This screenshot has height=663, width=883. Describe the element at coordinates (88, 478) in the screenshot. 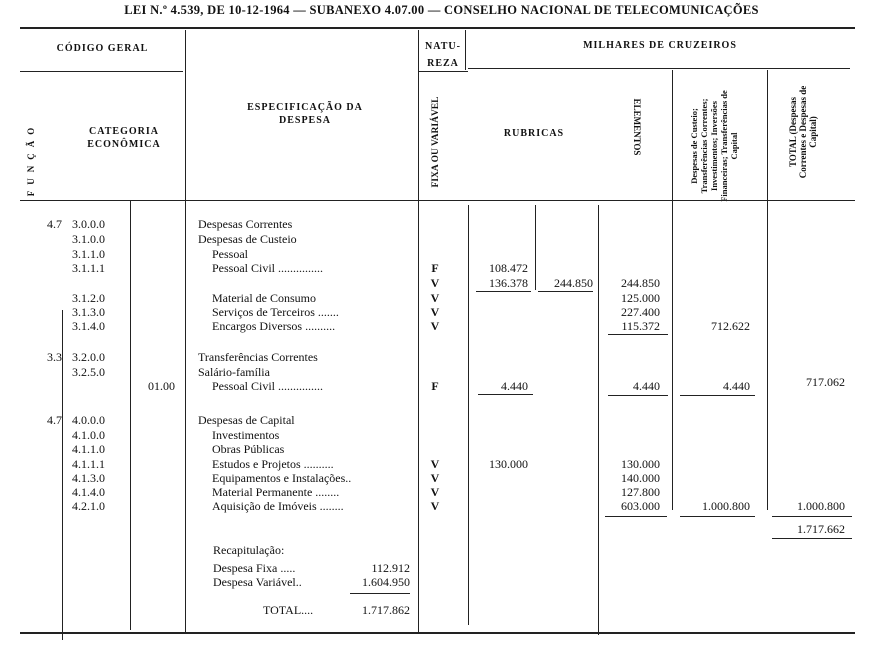

I see `cell-codigo: 4.1.3.0` at that location.